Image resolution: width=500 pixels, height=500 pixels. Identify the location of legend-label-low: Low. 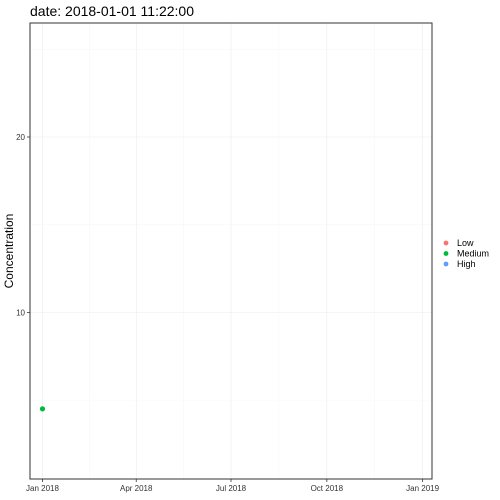
(465, 243).